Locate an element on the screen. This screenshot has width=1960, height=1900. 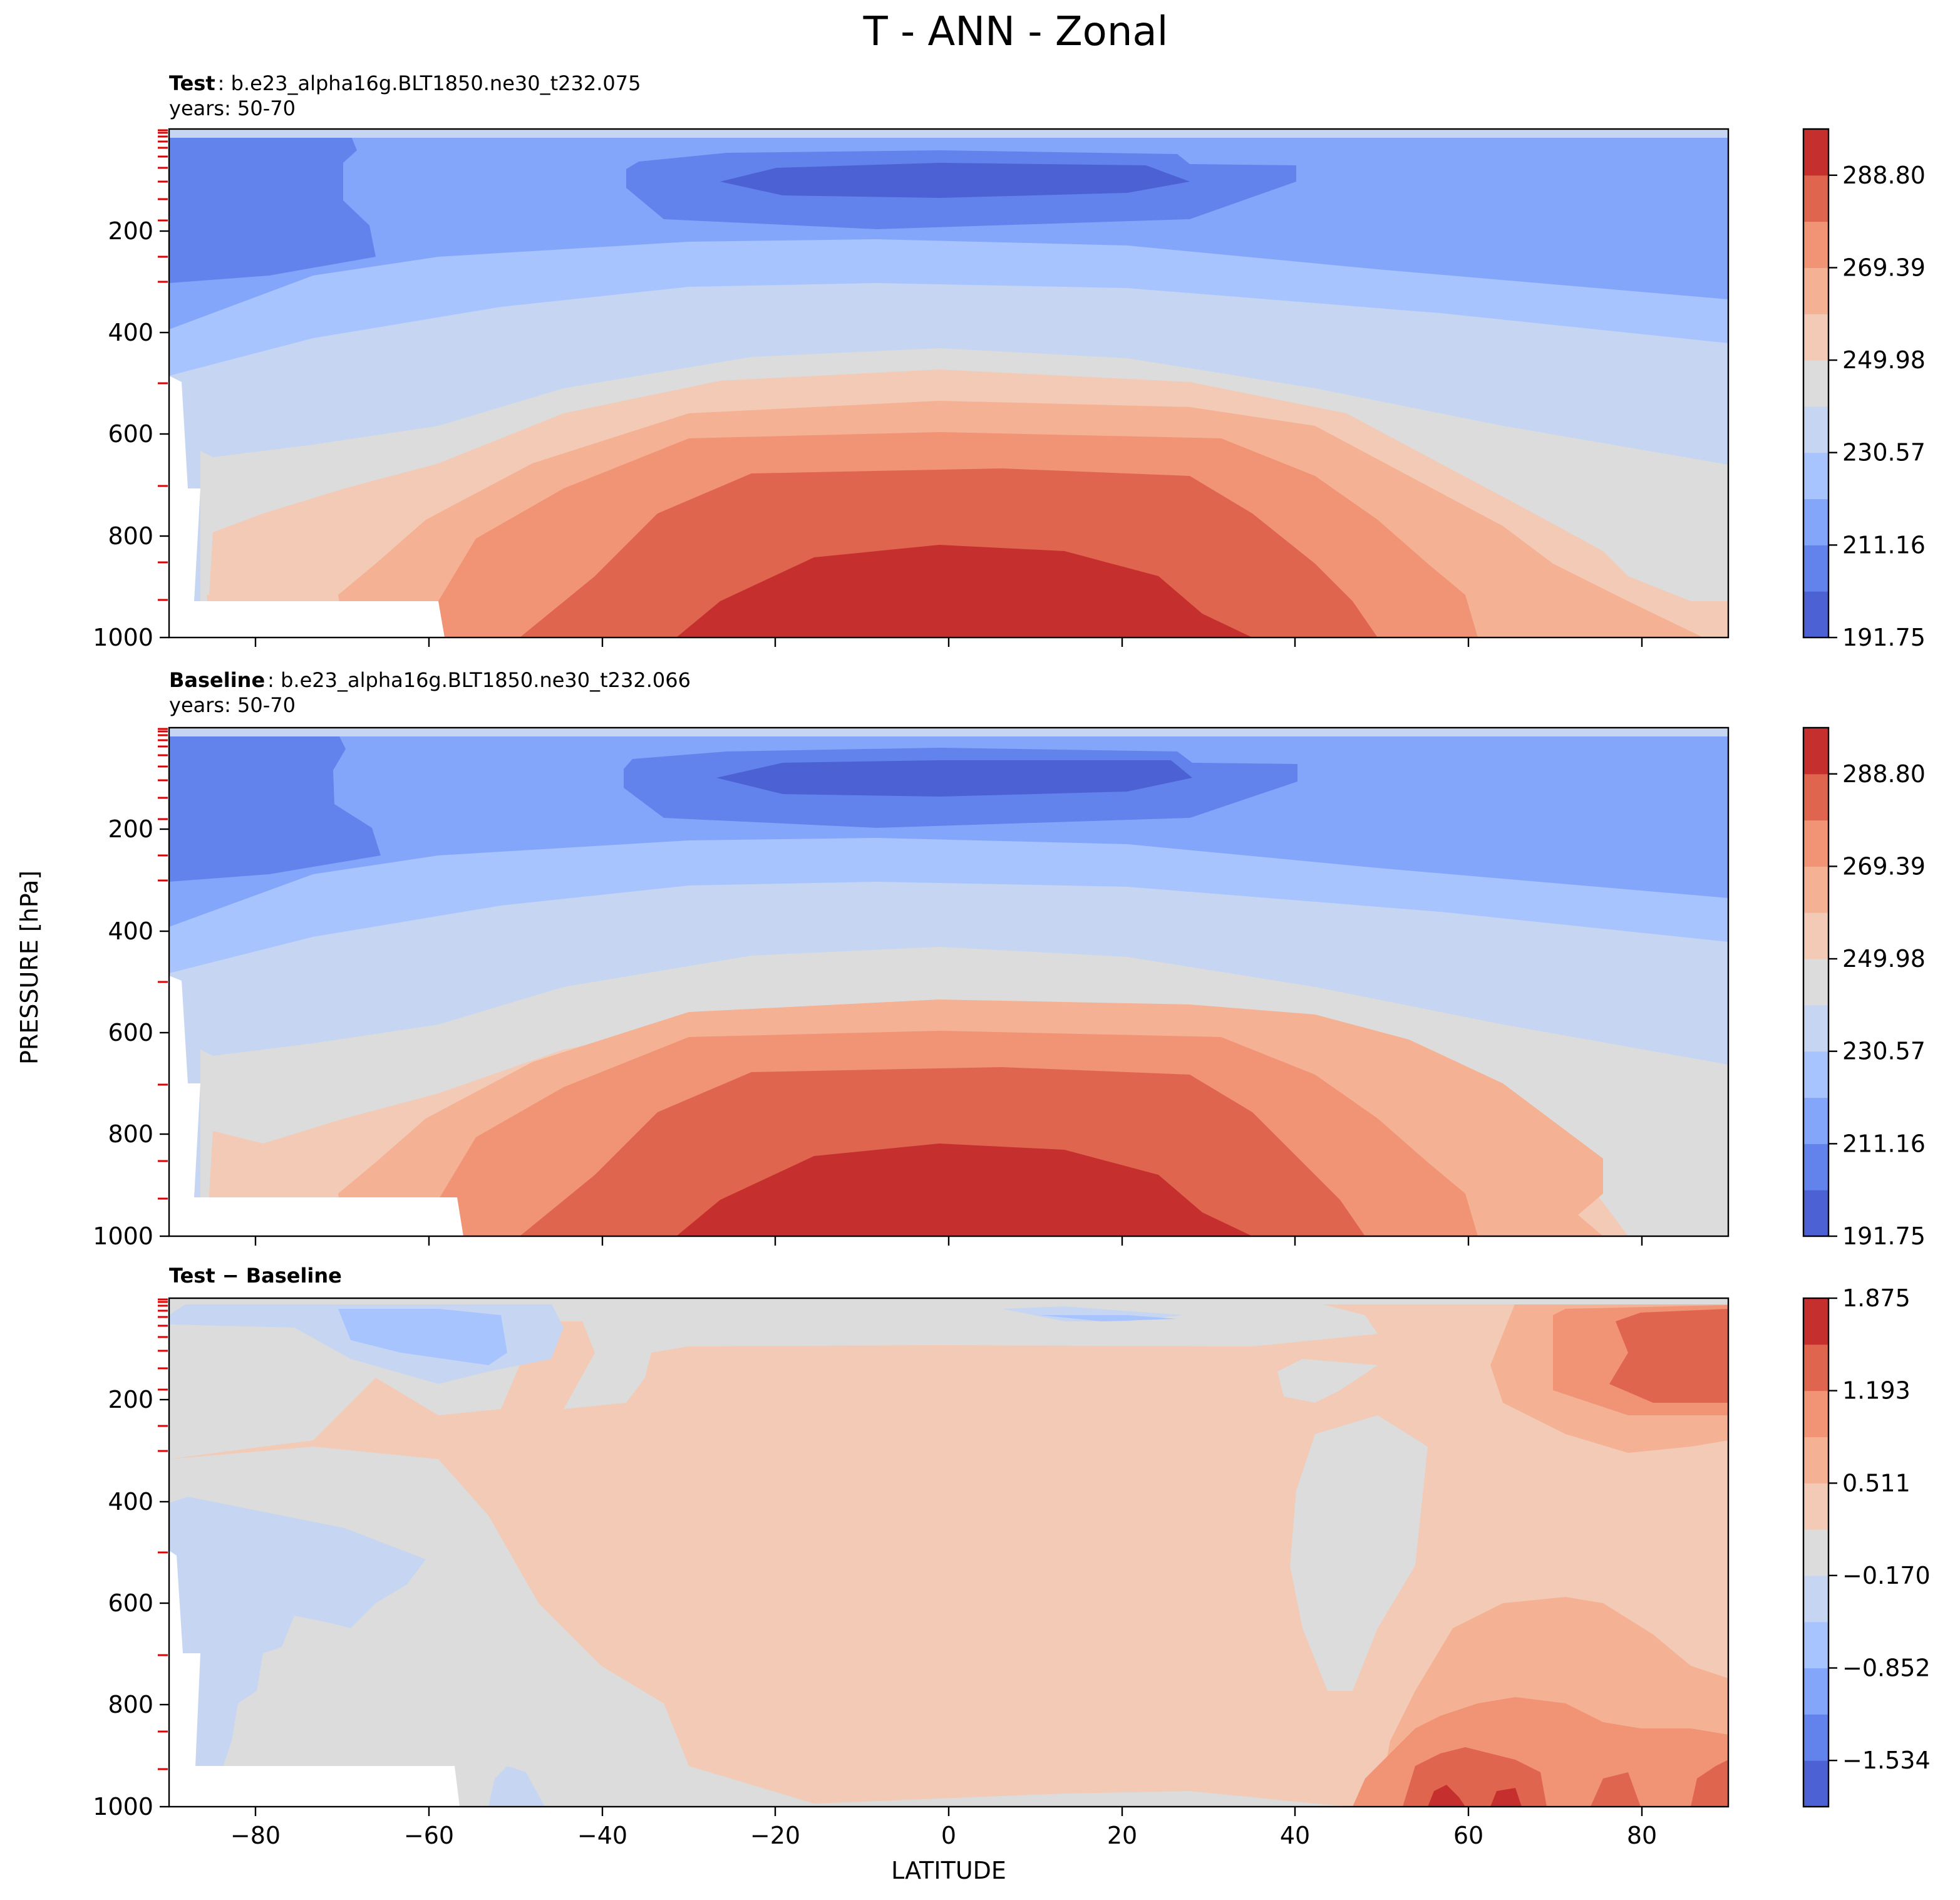
xtick-label: −60 is located at coordinates (429, 1835).